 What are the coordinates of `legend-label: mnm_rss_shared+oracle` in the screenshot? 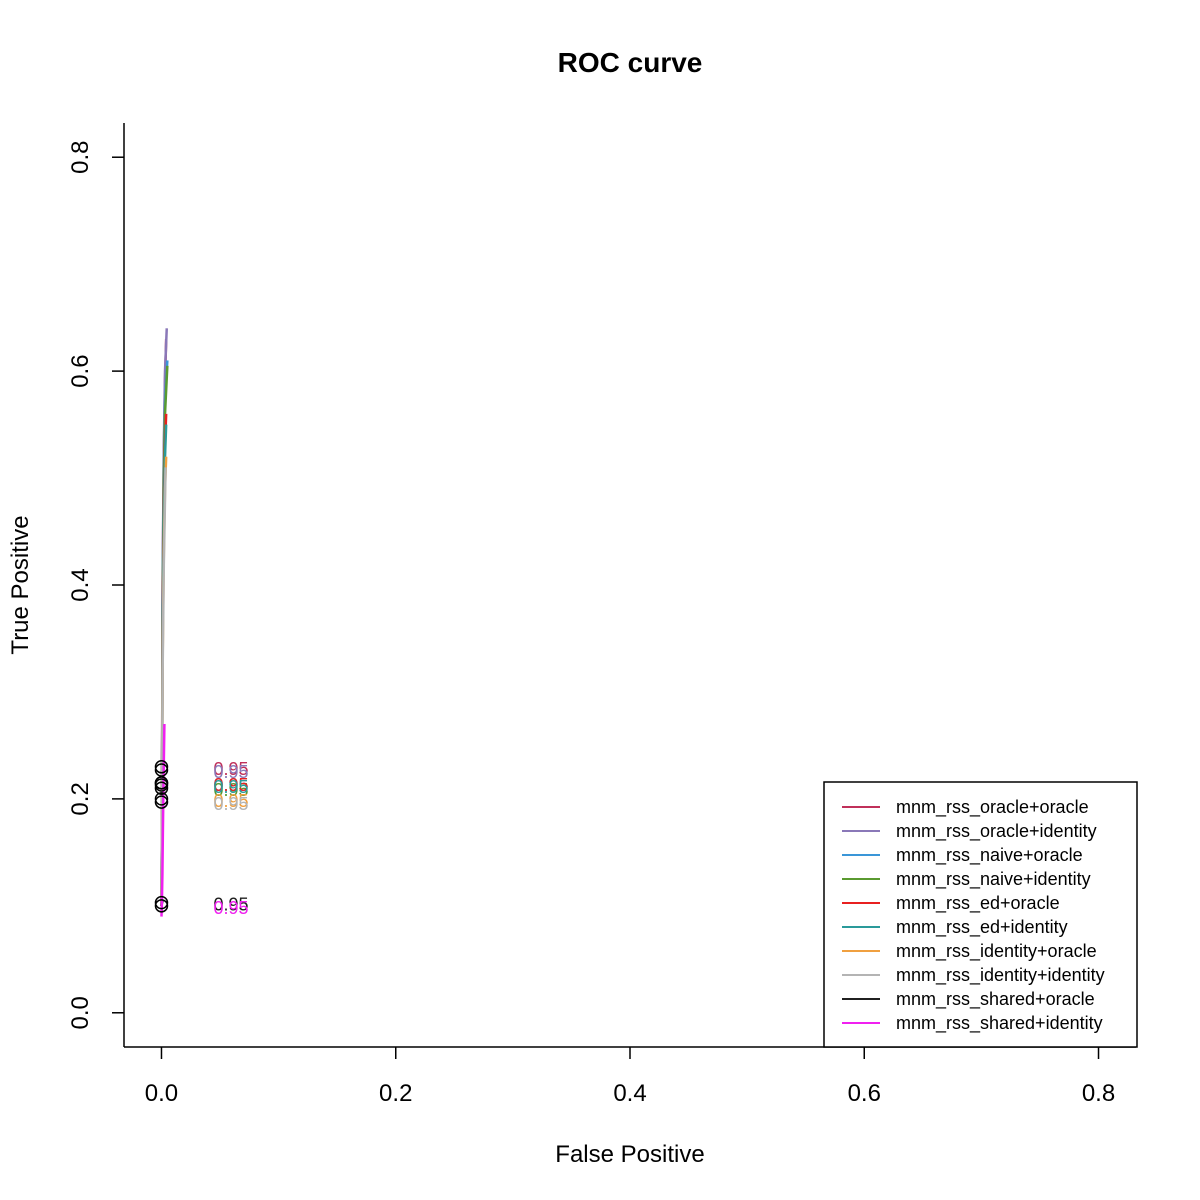 It's located at (995, 999).